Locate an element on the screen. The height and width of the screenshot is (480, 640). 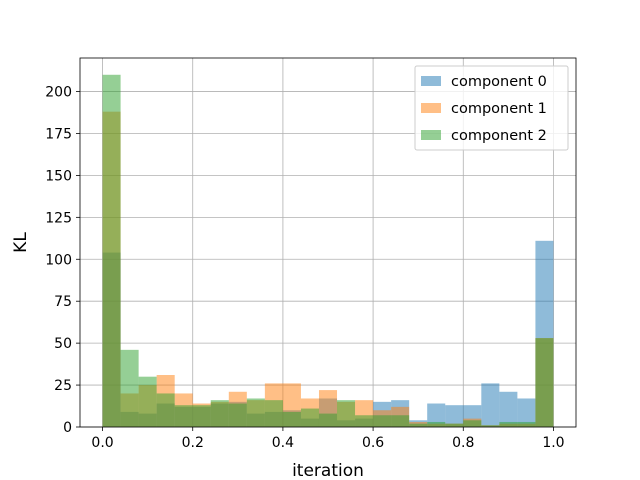
bar-s2-b13 is located at coordinates (346, 413).